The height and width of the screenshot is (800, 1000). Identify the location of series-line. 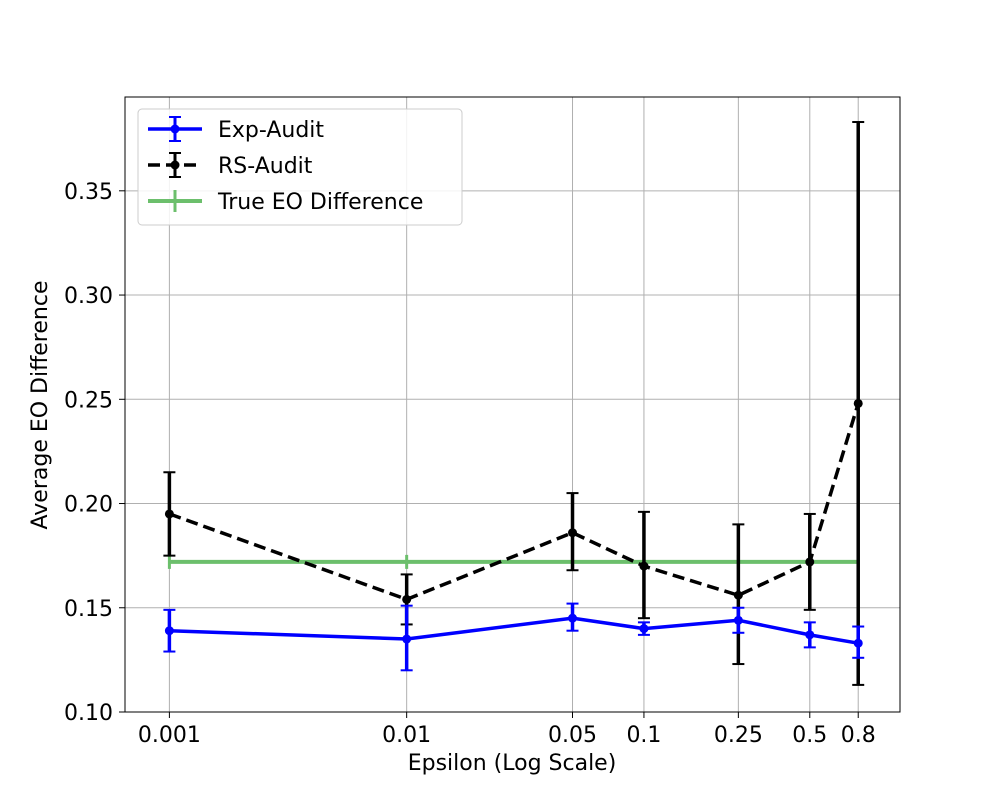
(514, 630).